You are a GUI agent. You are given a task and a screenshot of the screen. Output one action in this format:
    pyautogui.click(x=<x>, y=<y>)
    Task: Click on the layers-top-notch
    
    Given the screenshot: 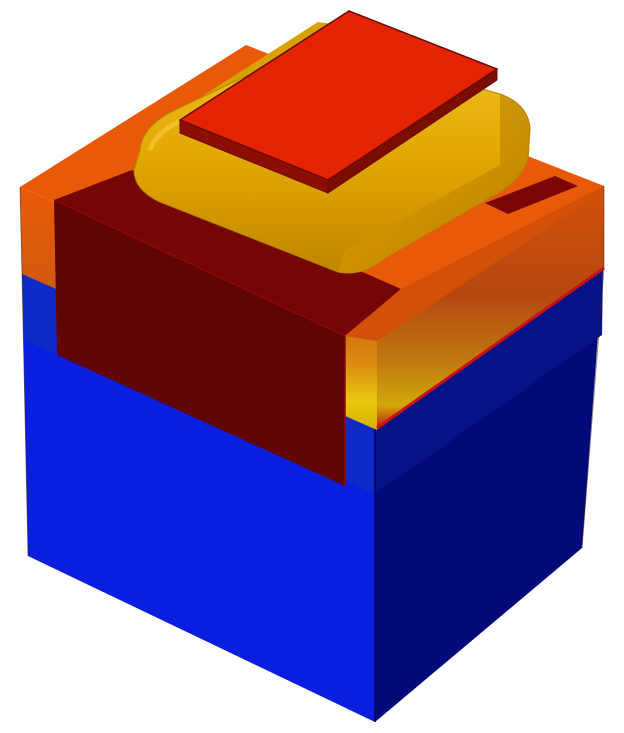 What is the action you would take?
    pyautogui.click(x=474, y=263)
    